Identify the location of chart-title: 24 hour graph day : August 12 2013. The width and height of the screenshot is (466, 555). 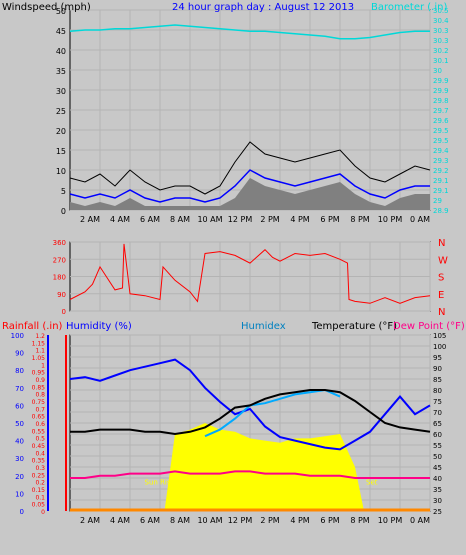
(263, 7).